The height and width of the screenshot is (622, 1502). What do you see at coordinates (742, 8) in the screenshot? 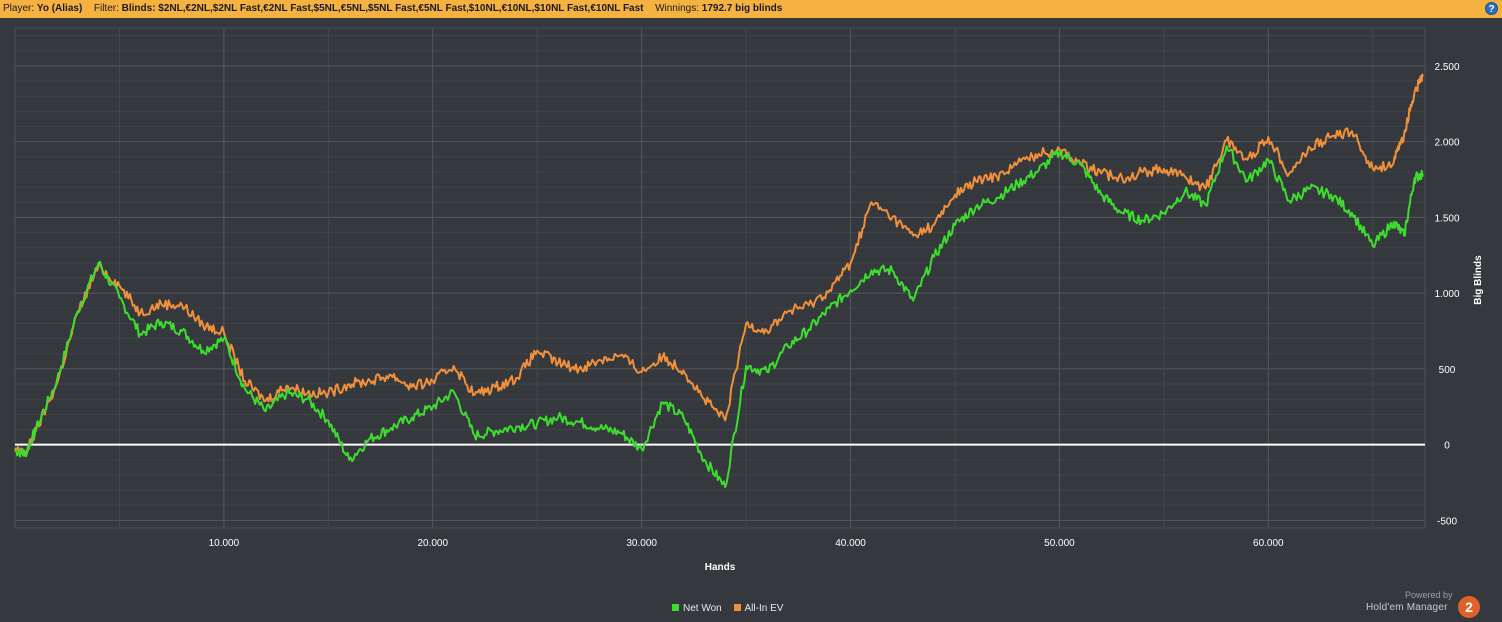
I see `winnings-value: 1792.7 big blinds` at bounding box center [742, 8].